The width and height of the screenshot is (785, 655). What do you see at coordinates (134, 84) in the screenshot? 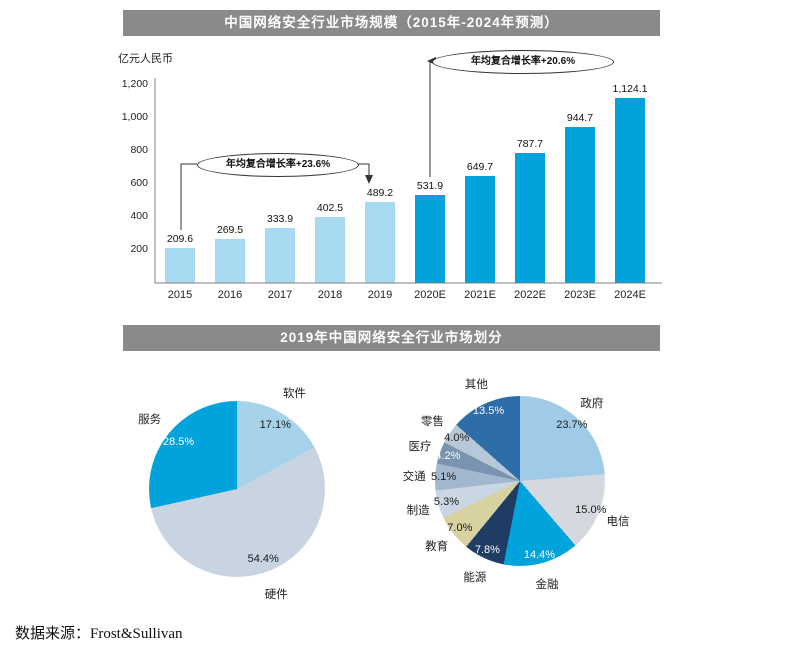
I see `y-axis-tick: 1,200` at bounding box center [134, 84].